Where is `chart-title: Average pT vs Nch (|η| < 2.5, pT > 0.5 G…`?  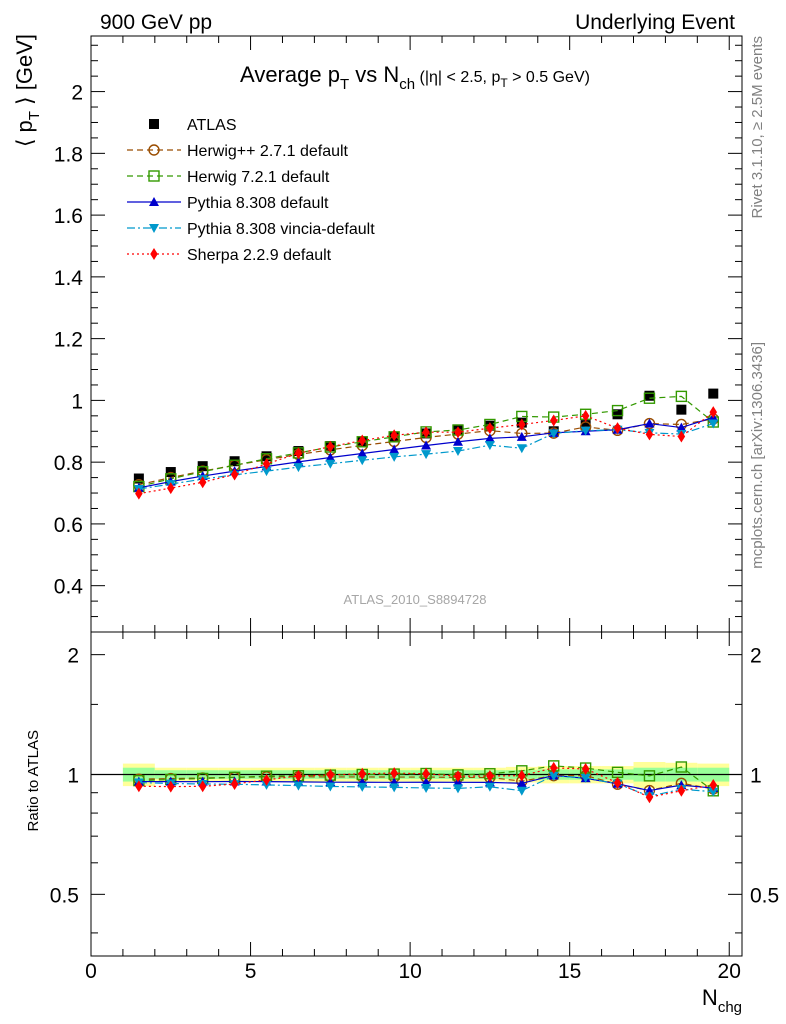 chart-title: Average pT vs Nch (|η| < 2.5, pT > 0.5 G… is located at coordinates (415, 77).